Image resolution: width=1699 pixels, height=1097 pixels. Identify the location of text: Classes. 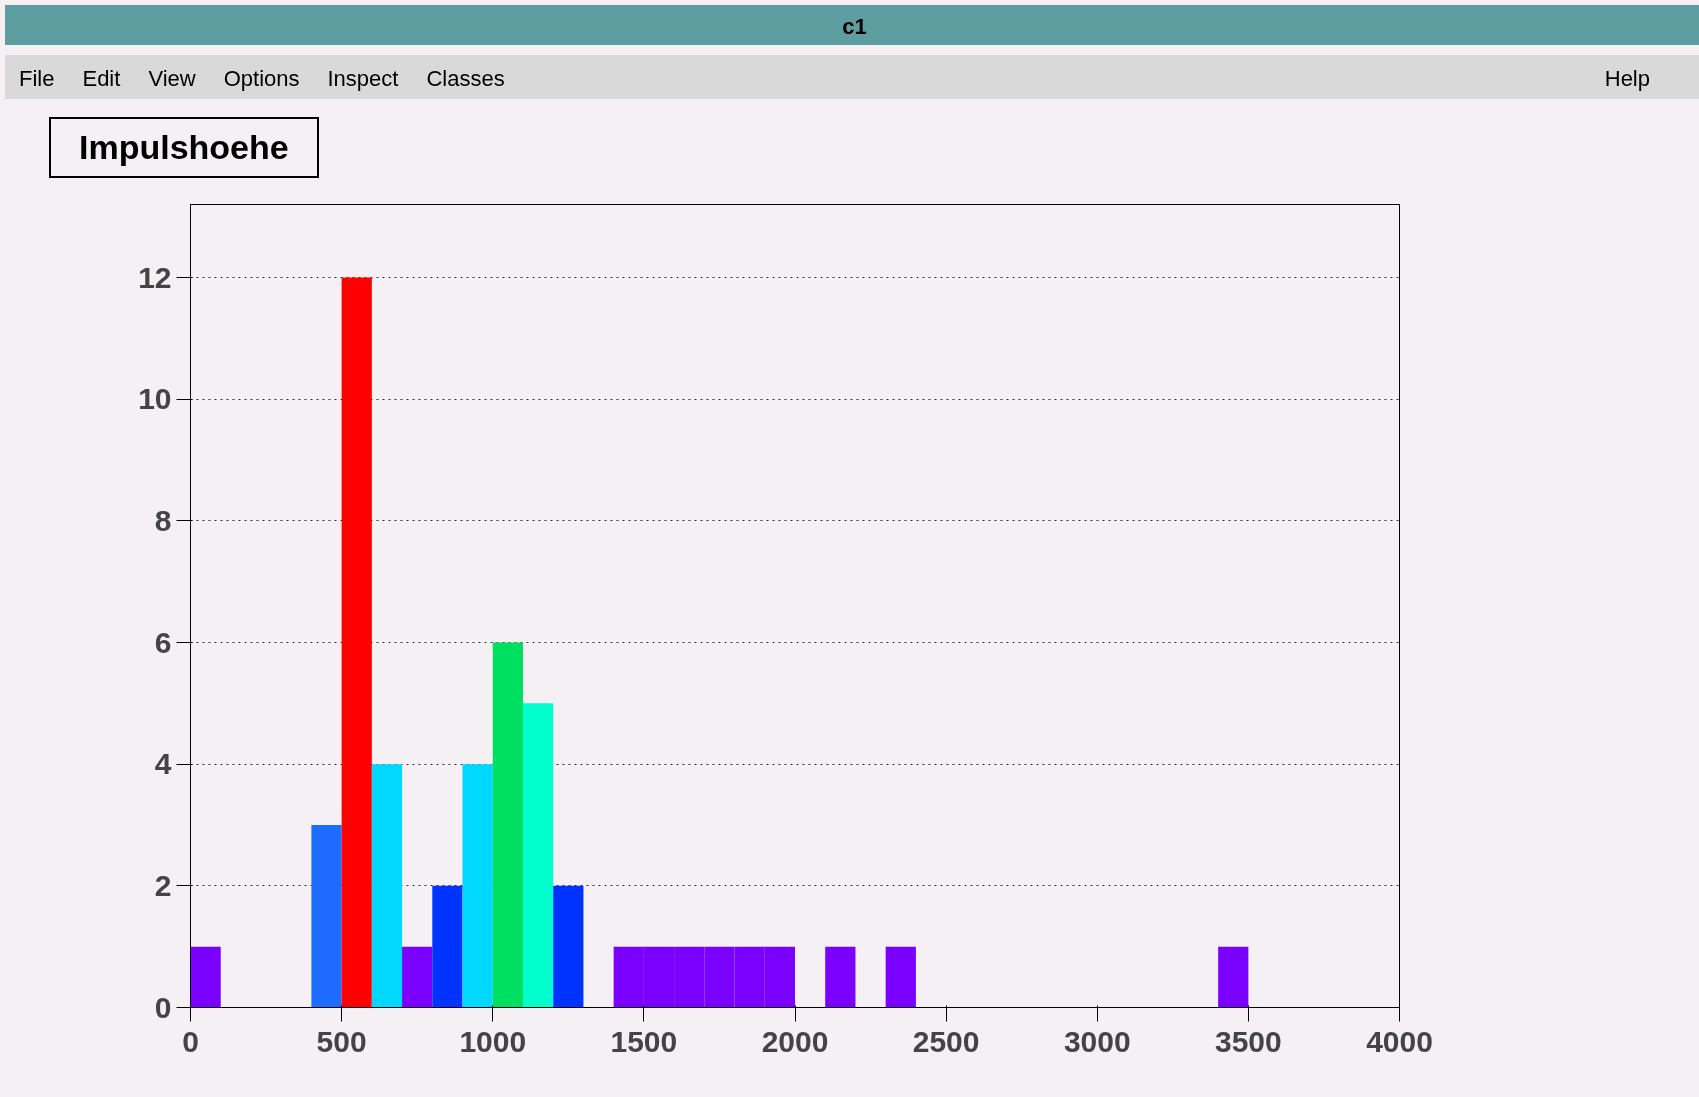
(465, 78).